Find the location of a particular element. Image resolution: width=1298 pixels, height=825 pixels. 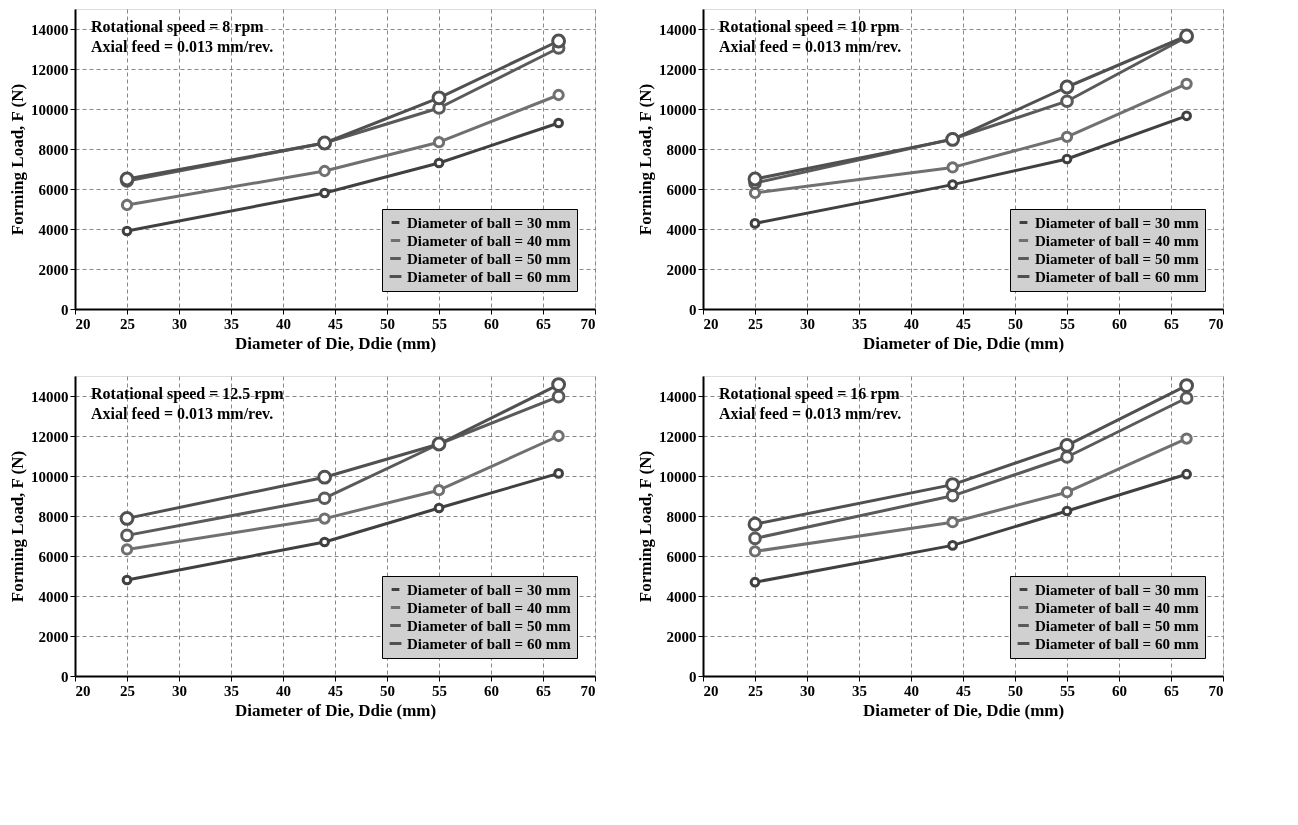

annotation: Rotational speed = 16 rpm is located at coordinates (810, 394).